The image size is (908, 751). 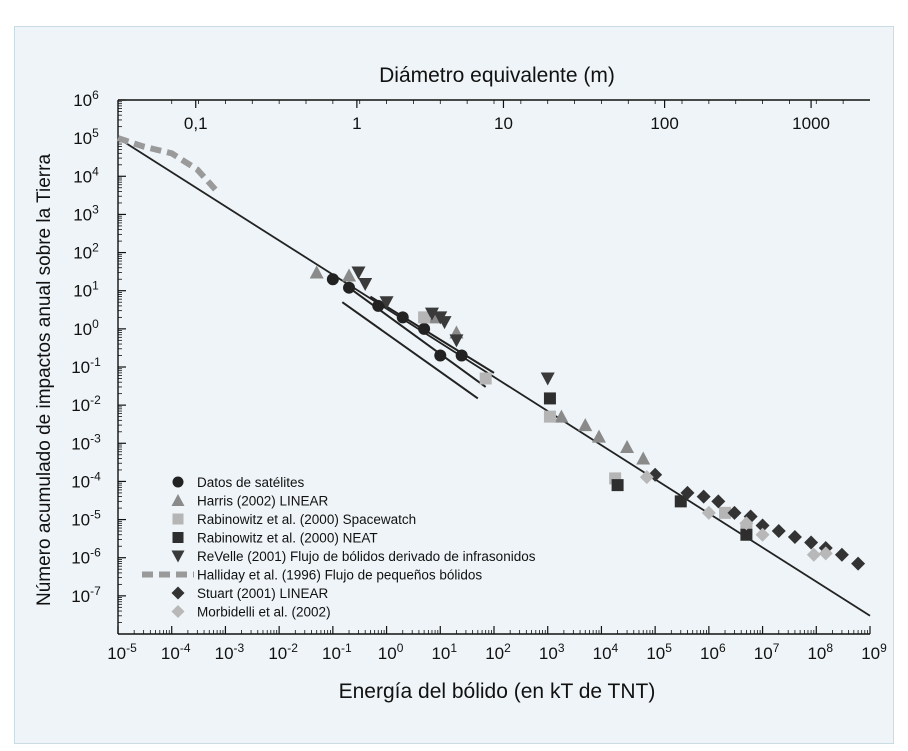 I want to click on x-tick-label: 10⁷, so click(x=767, y=652).